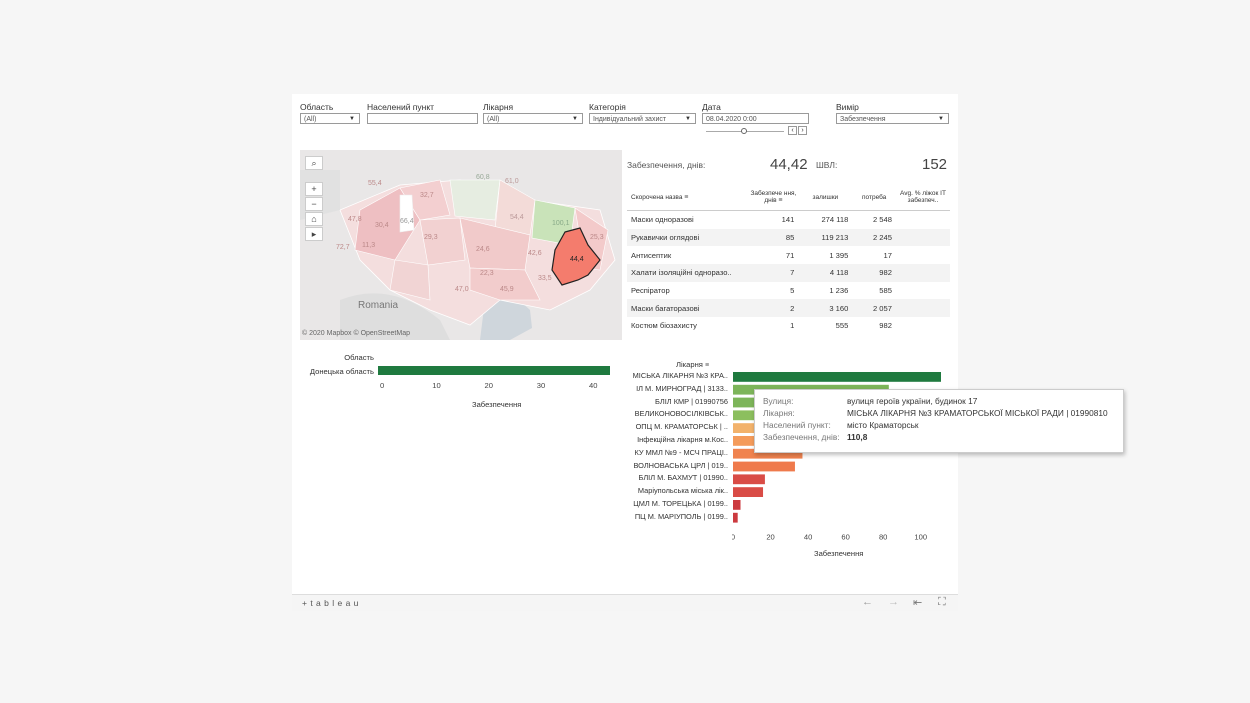 This screenshot has height=703, width=1250. I want to click on map-svg, so click(461, 245).